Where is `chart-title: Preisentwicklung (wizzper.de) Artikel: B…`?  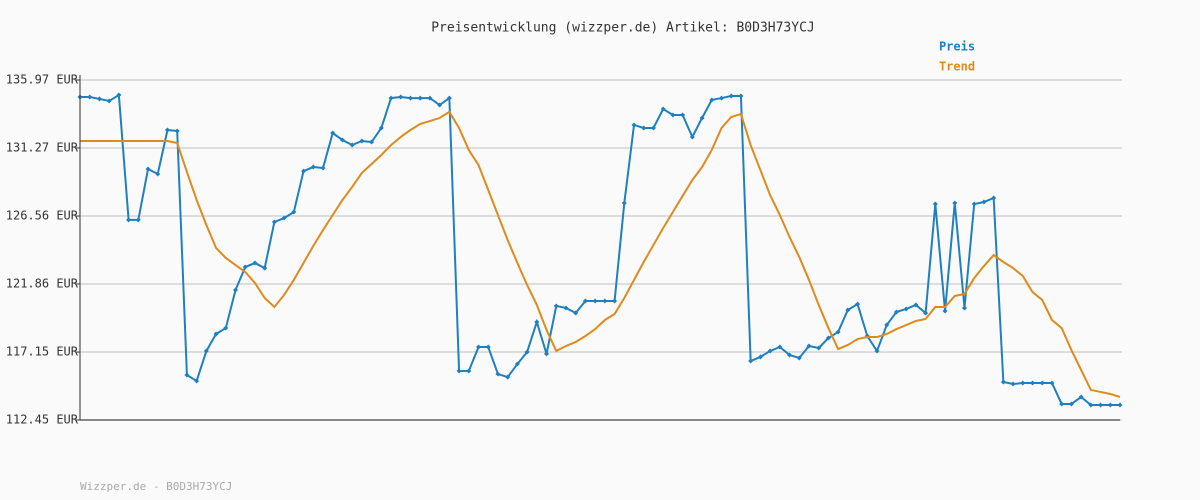 chart-title: Preisentwicklung (wizzper.de) Artikel: B… is located at coordinates (623, 28).